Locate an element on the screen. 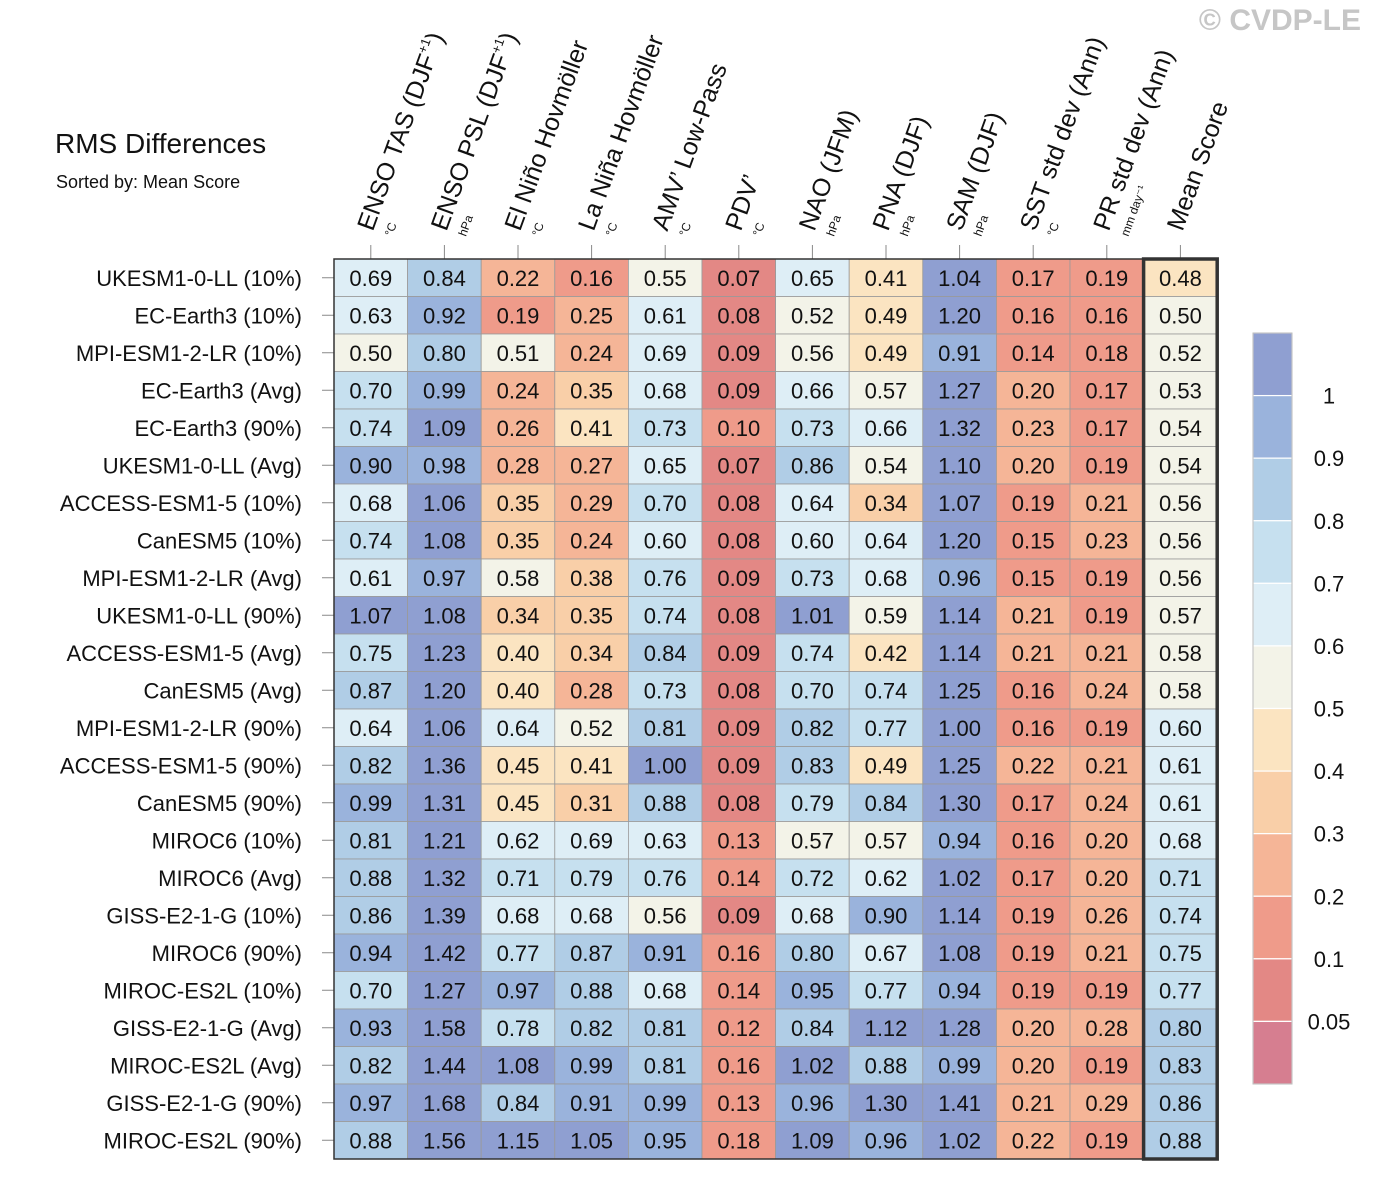  cell-value-label: 1.25 is located at coordinates (959, 765).